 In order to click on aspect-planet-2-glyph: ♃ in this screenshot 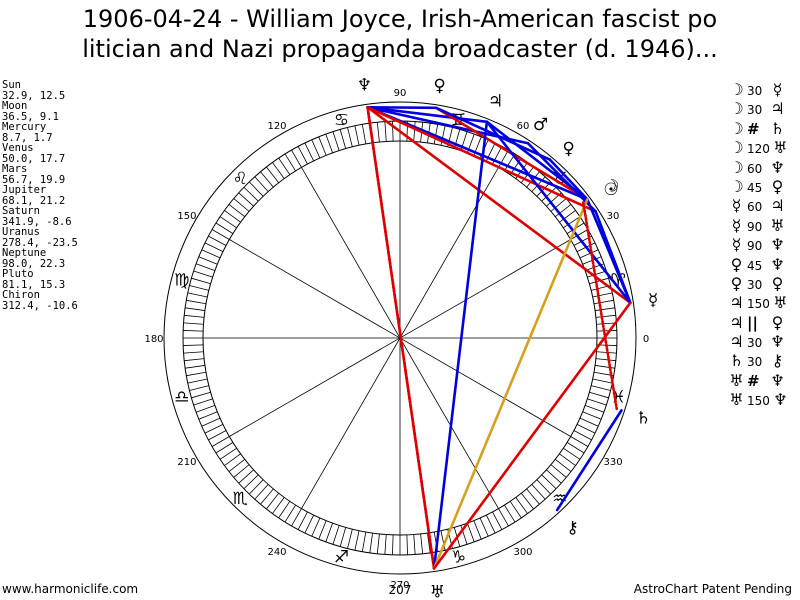, I will do `click(777, 109)`.